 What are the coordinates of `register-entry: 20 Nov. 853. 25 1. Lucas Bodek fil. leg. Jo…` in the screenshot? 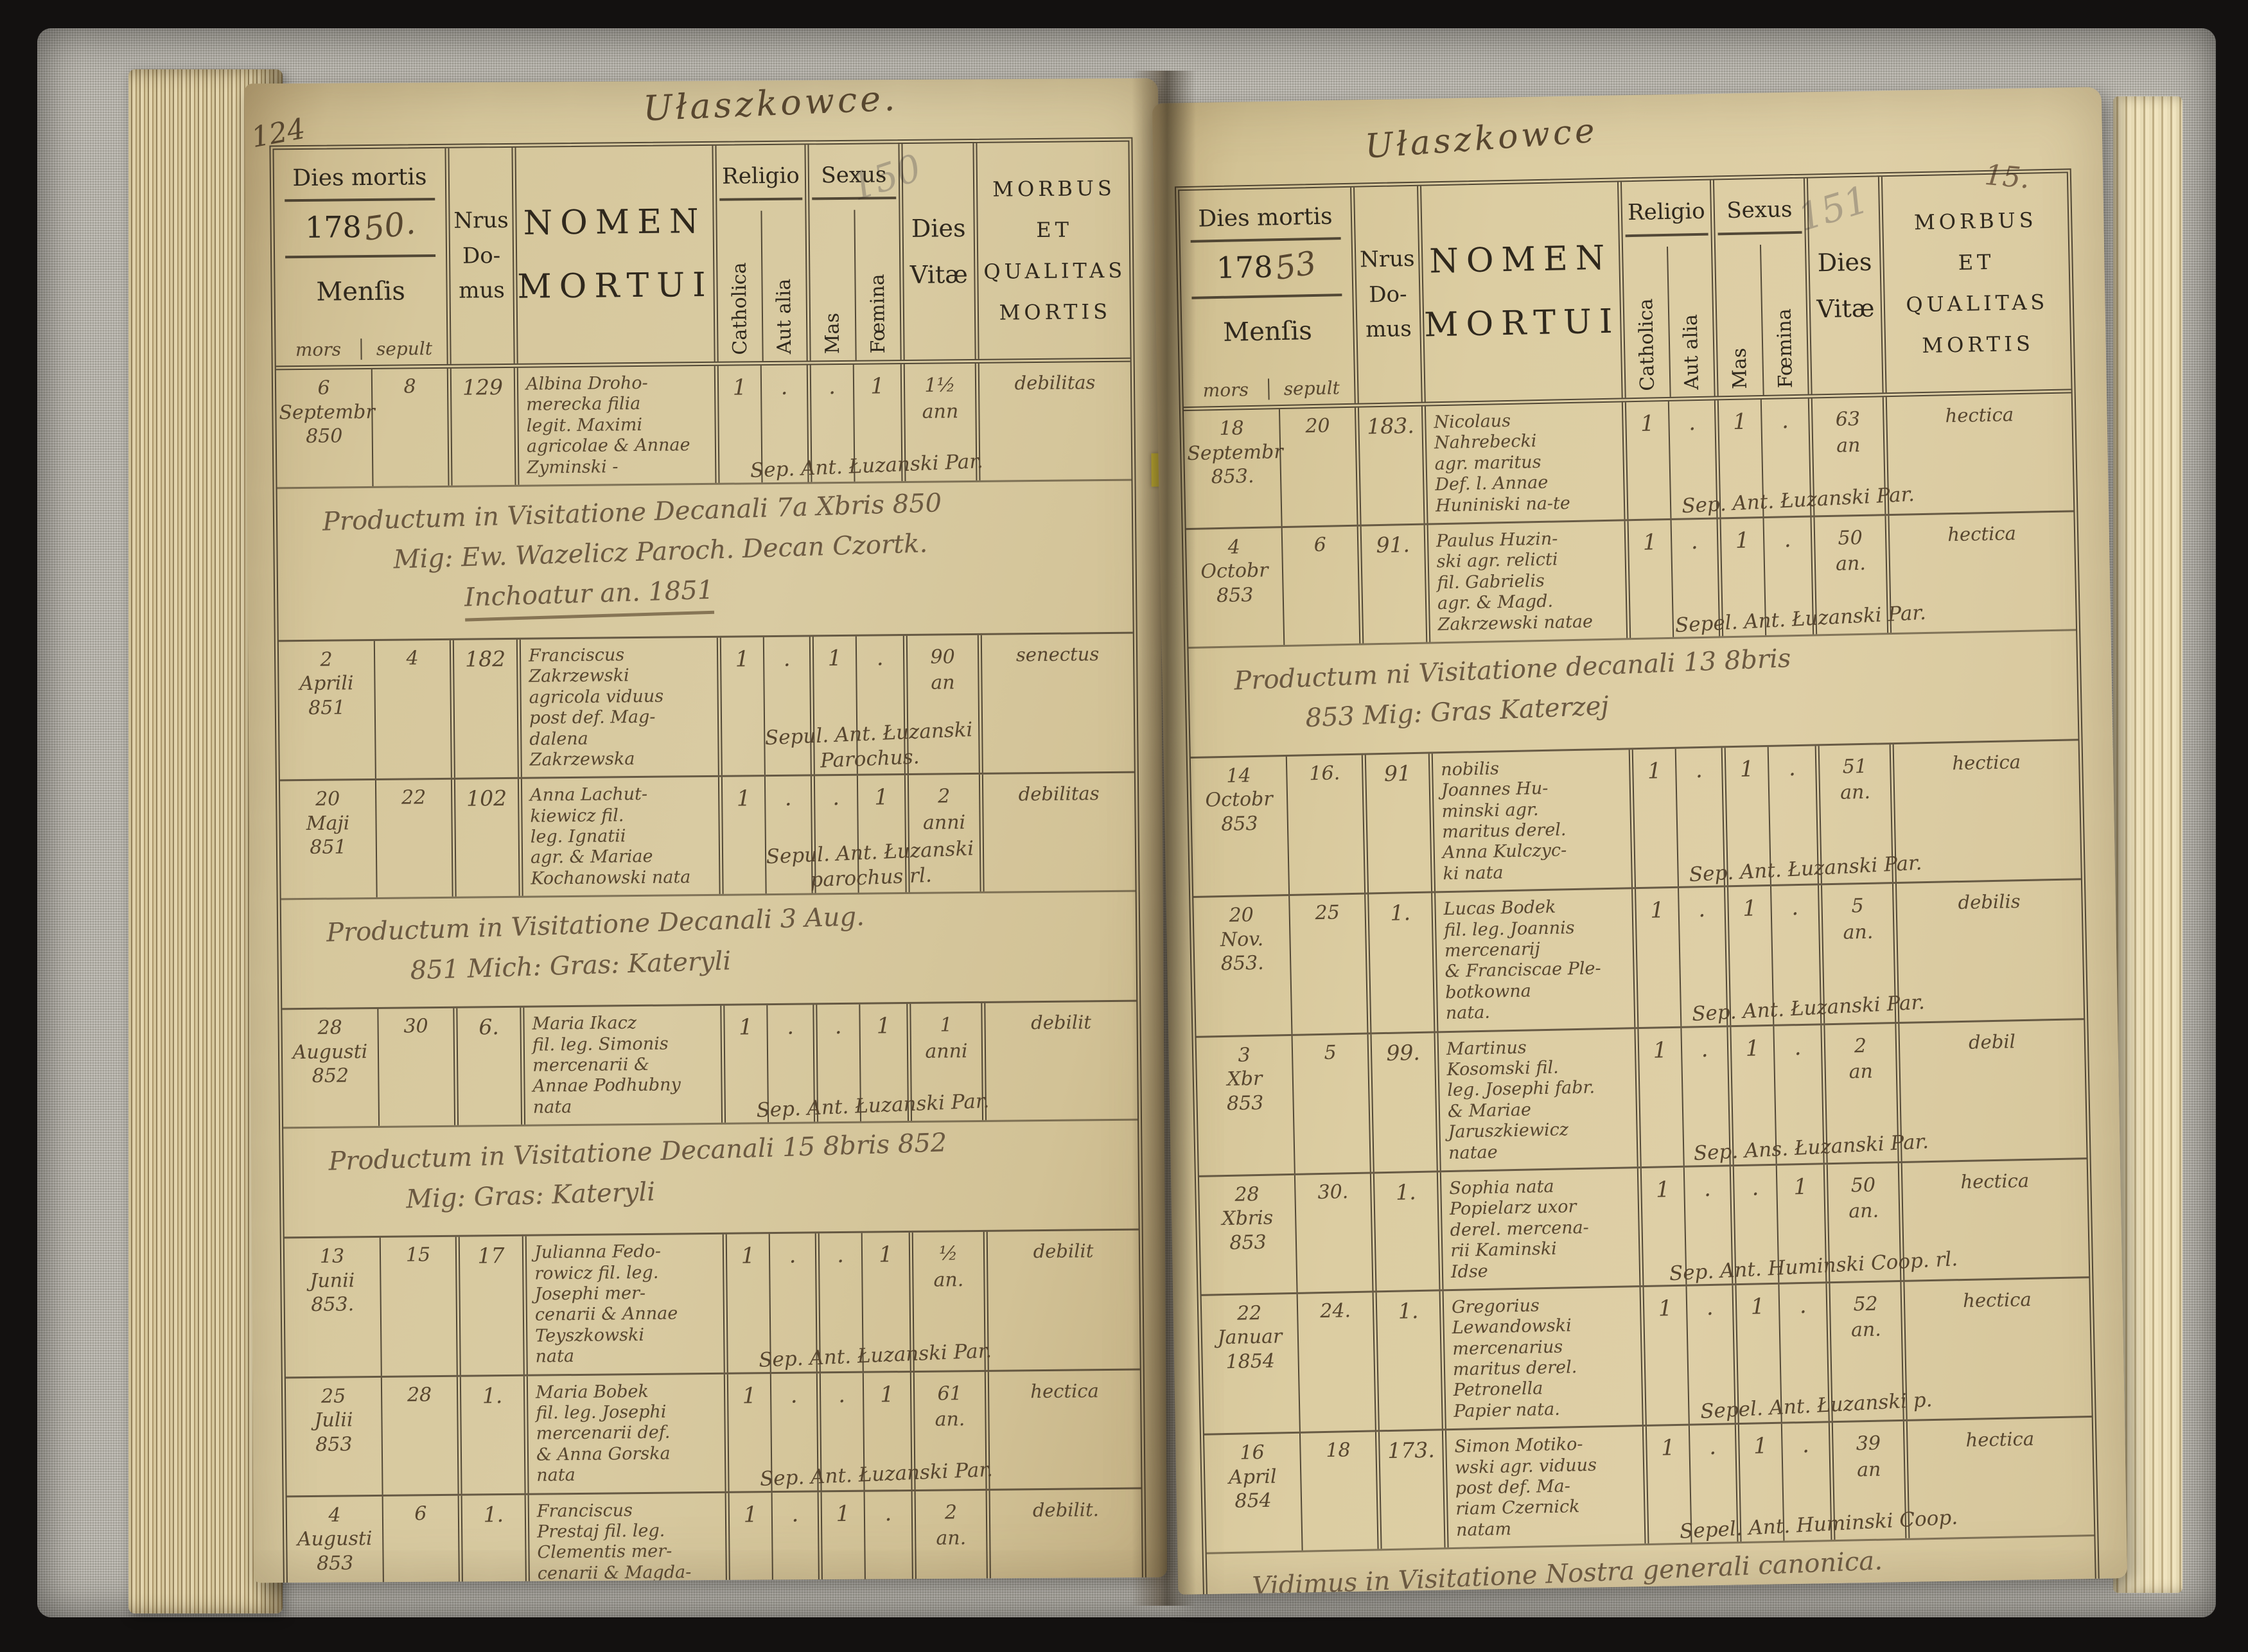 It's located at (1638, 957).